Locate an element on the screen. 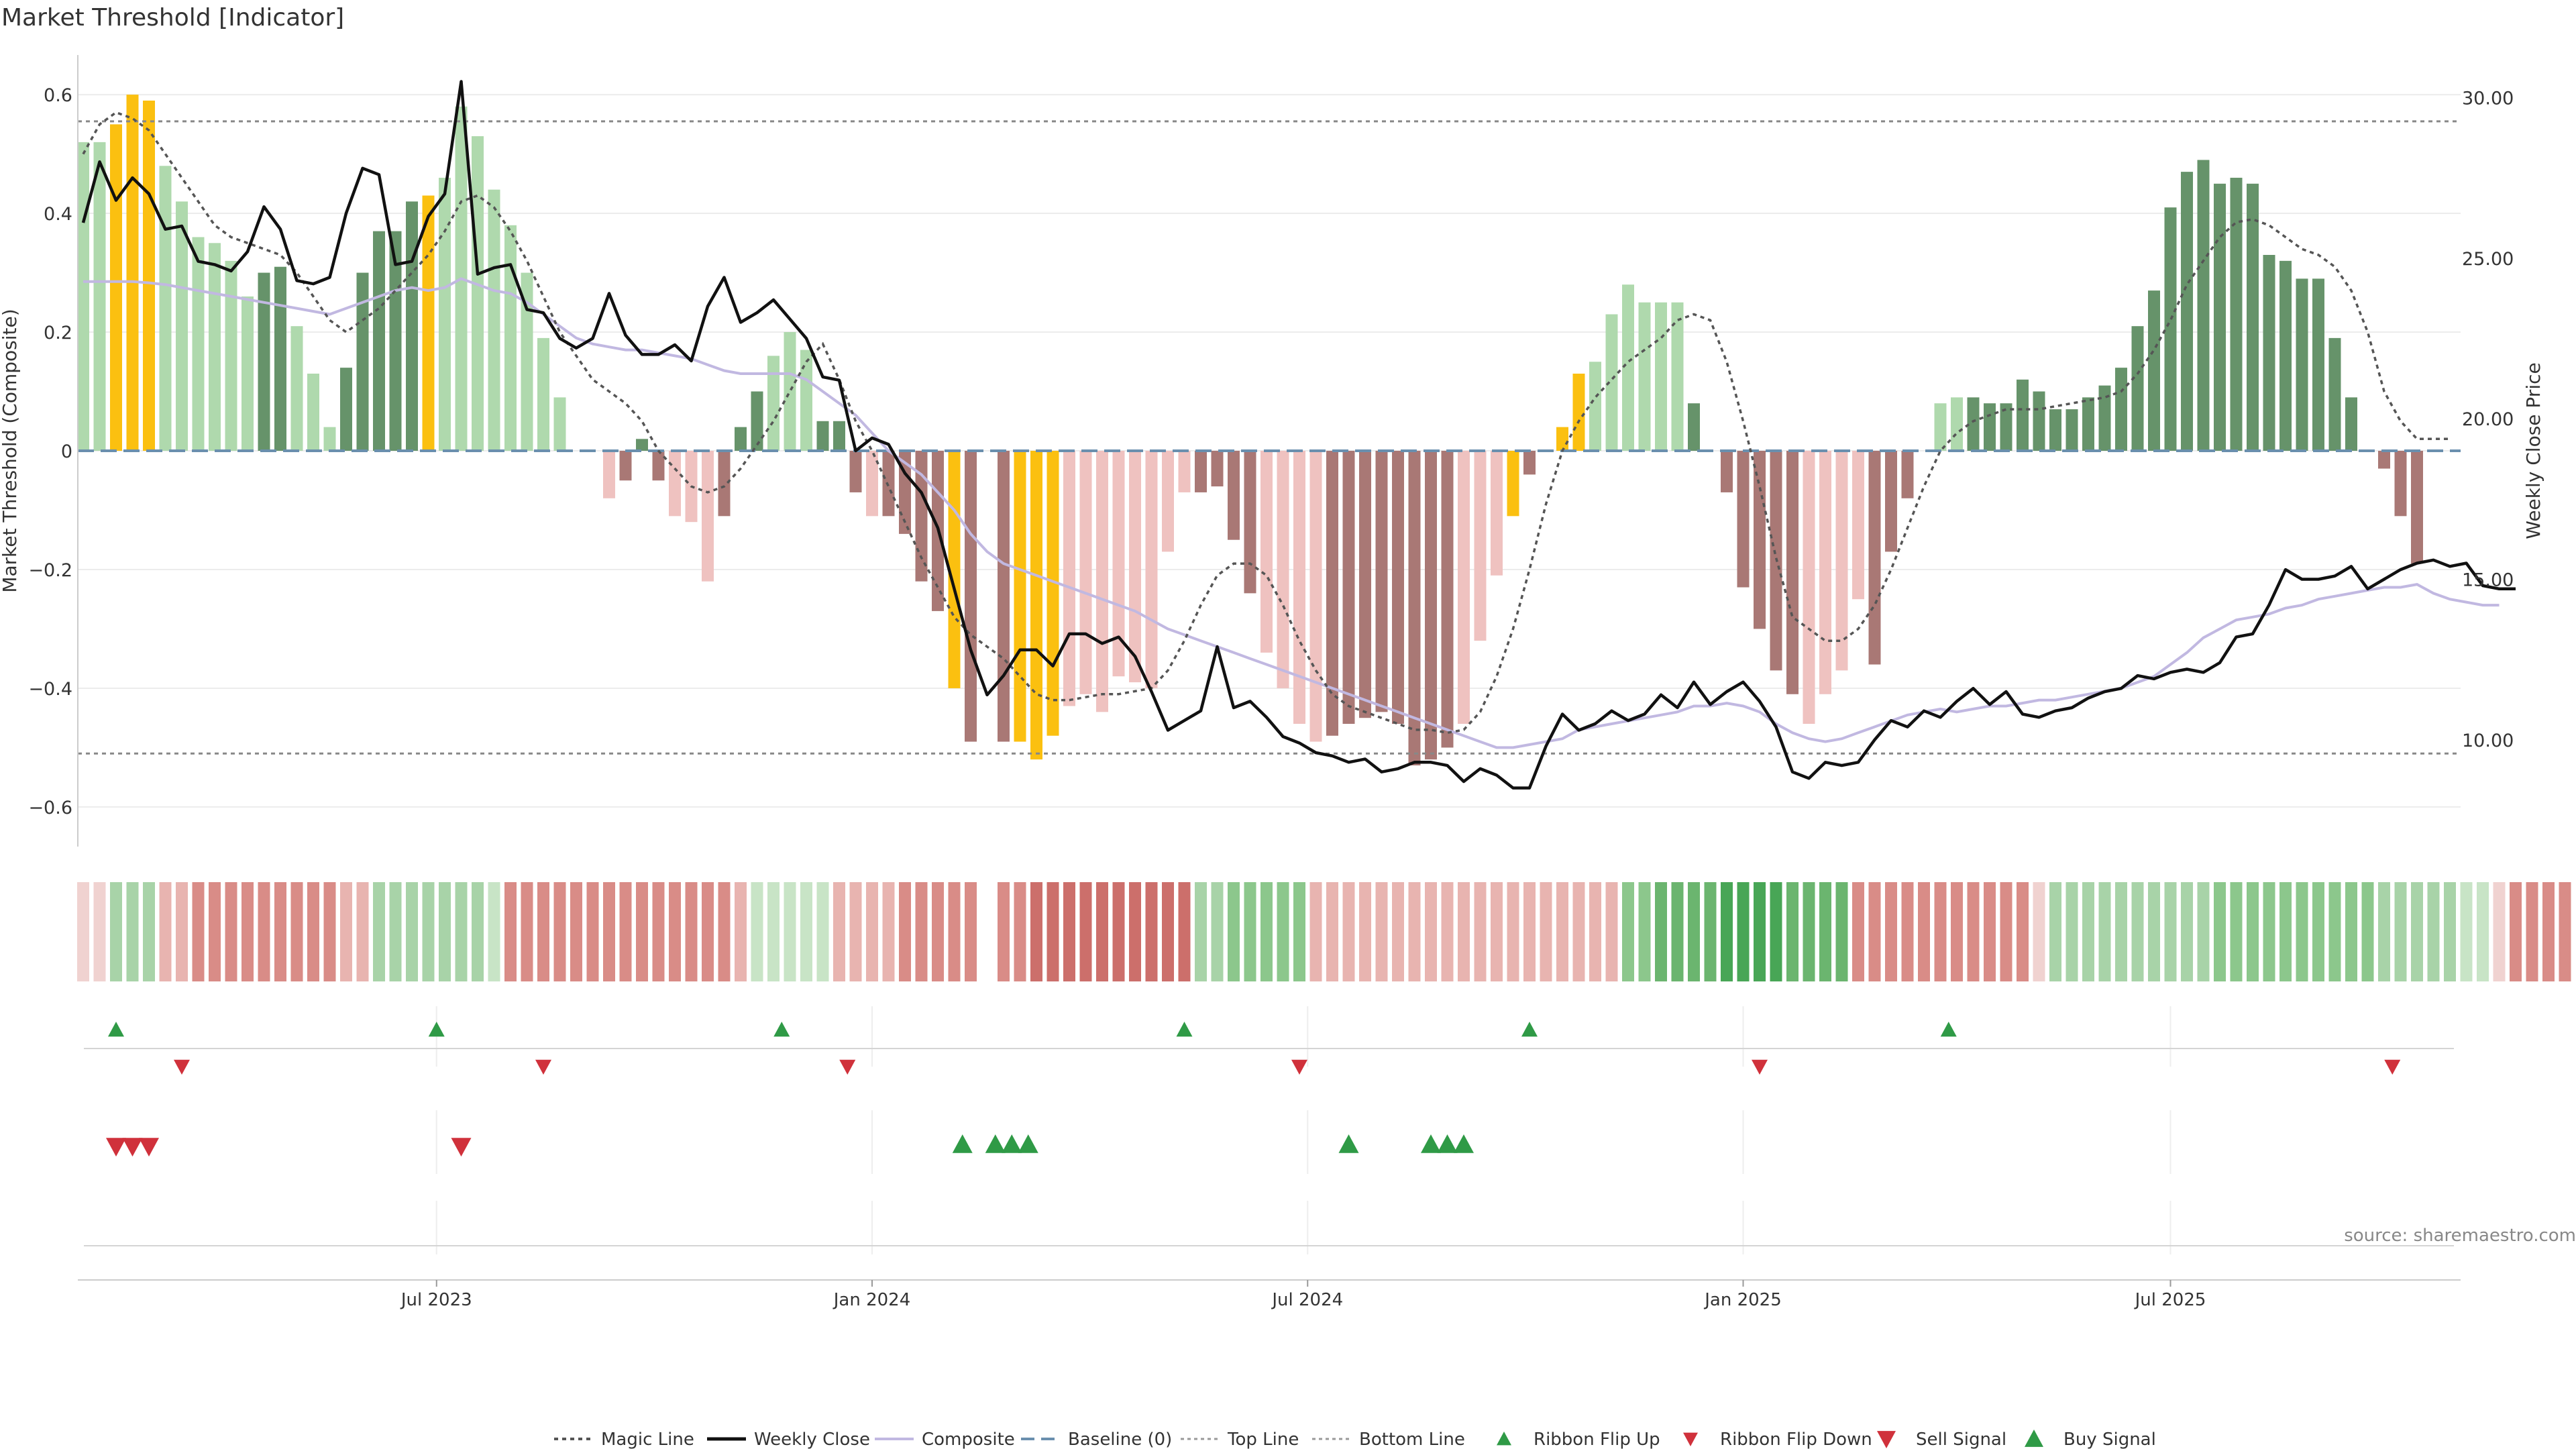 Image resolution: width=2576 pixels, height=1449 pixels. legend-label: Ribbon Flip Down is located at coordinates (1796, 1439).